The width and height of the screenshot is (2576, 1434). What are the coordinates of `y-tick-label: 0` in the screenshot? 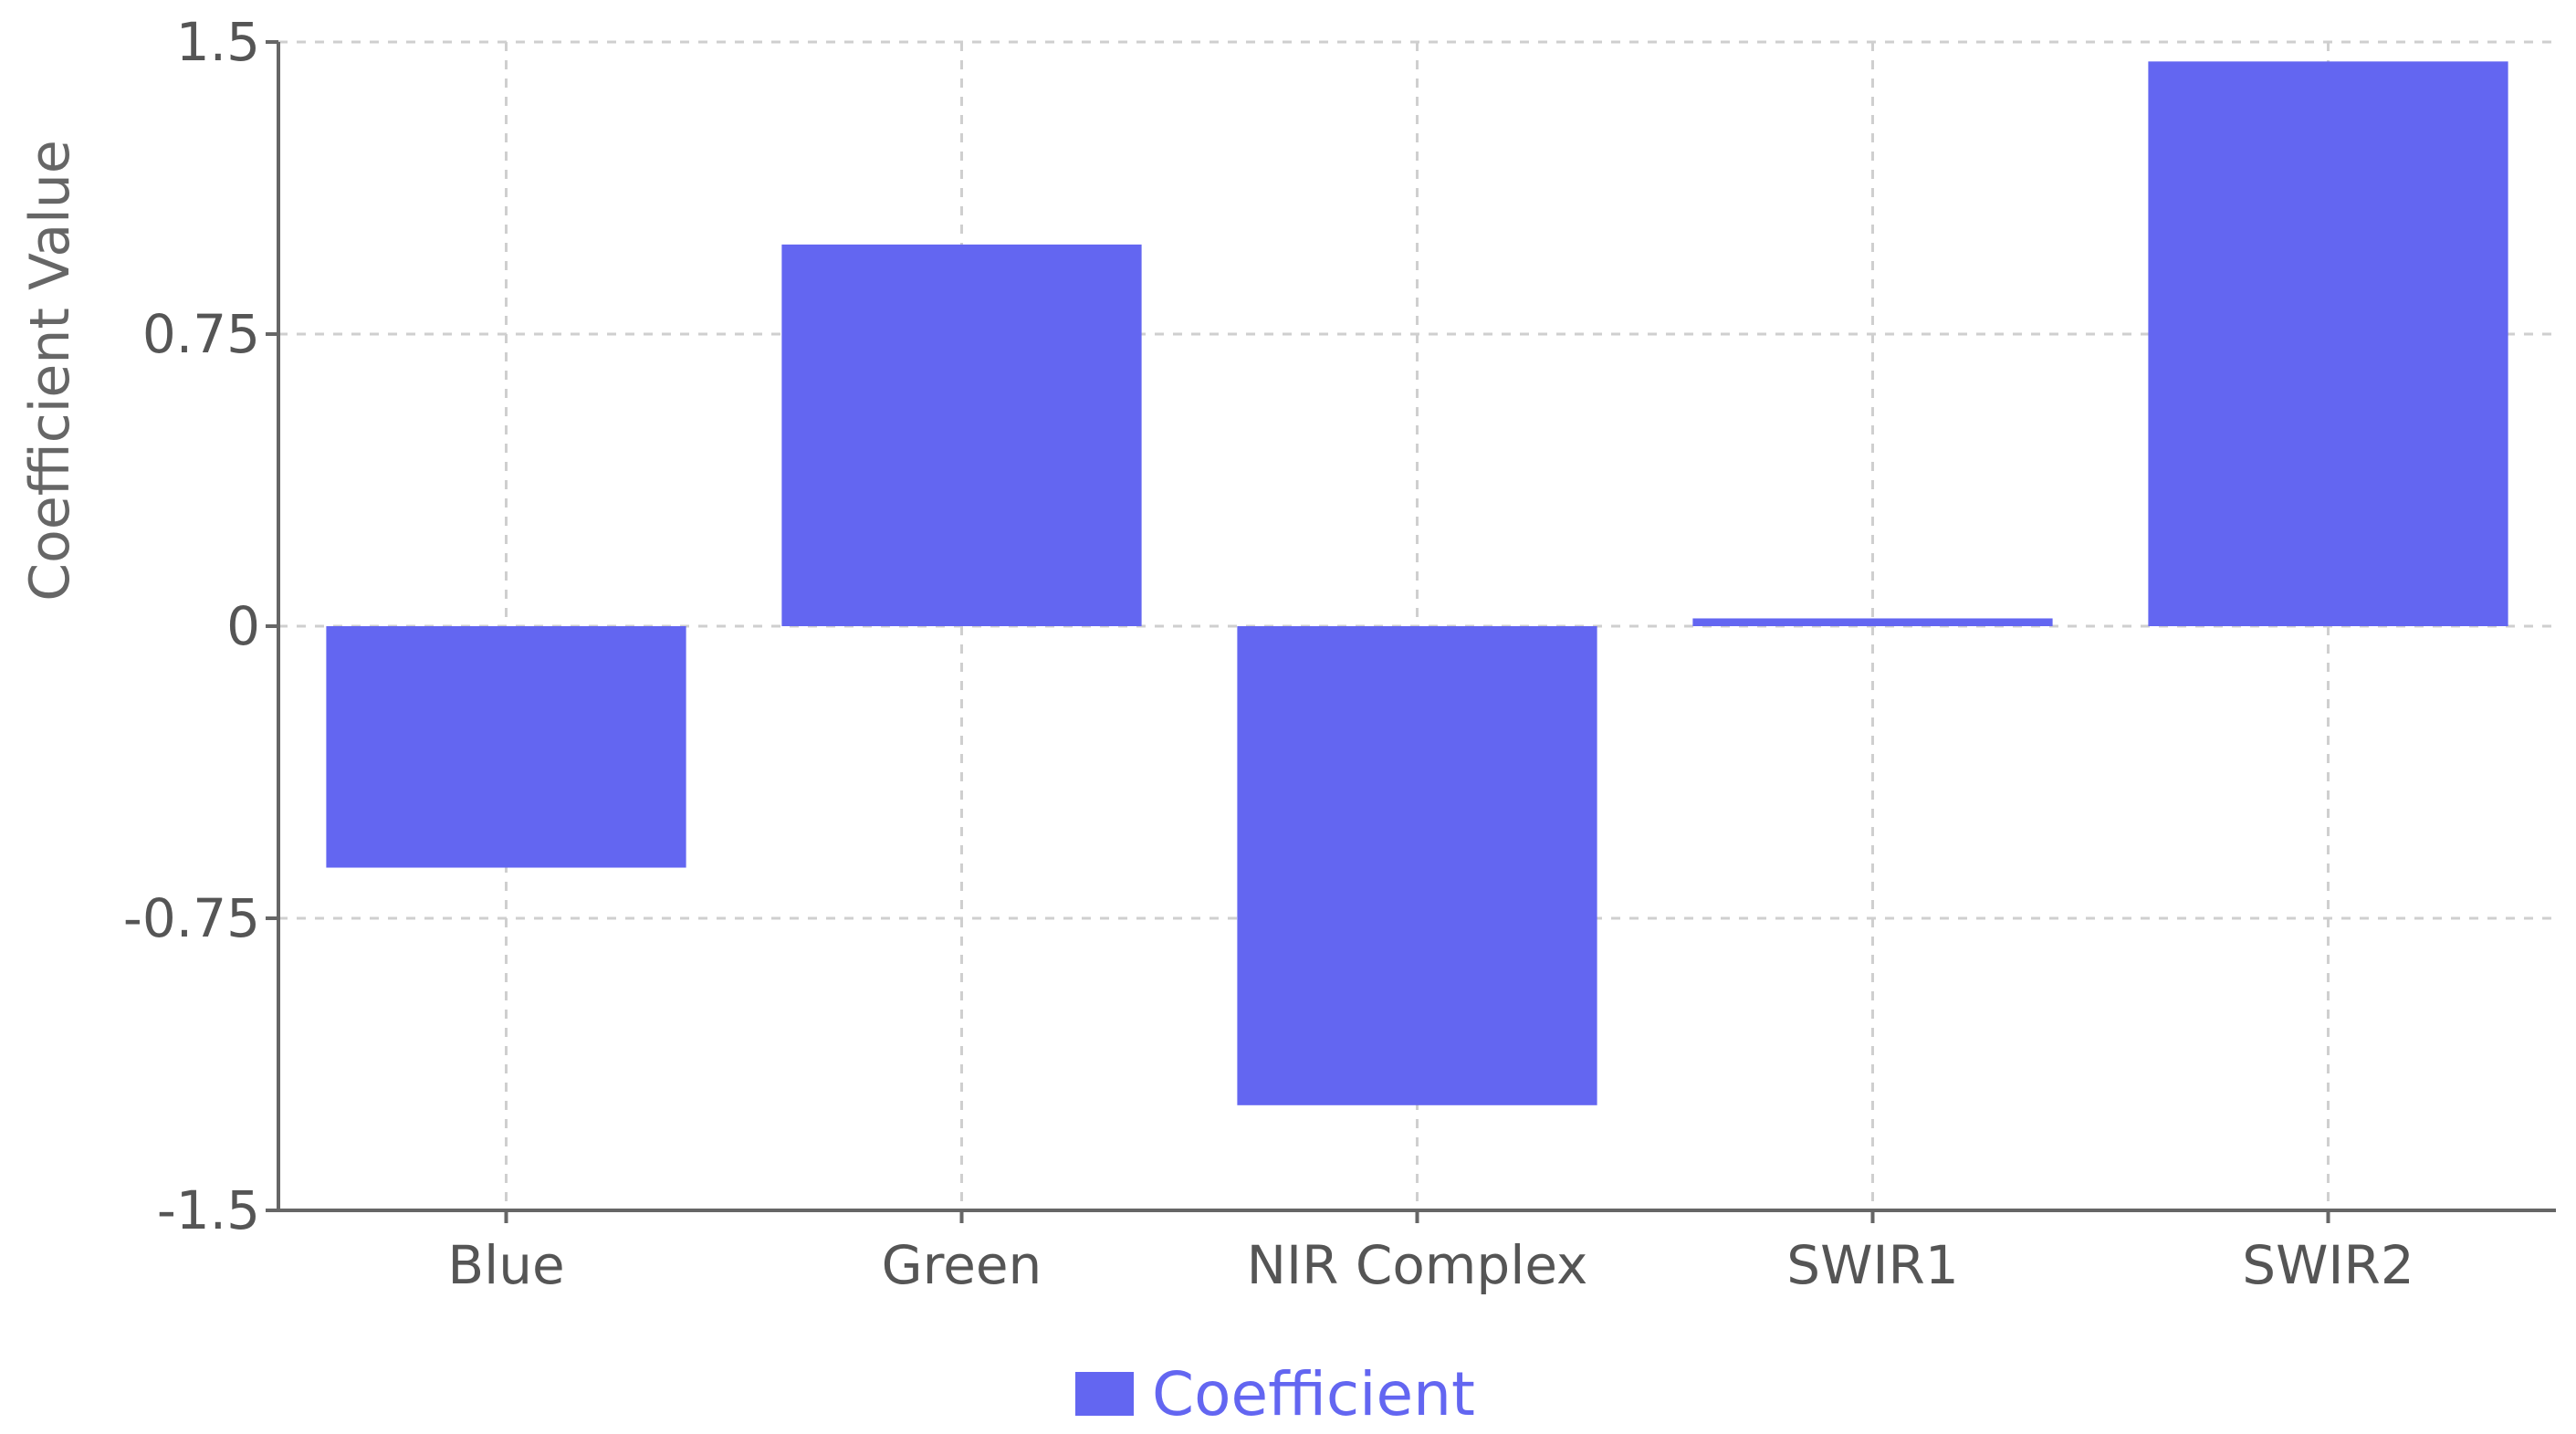 It's located at (243, 626).